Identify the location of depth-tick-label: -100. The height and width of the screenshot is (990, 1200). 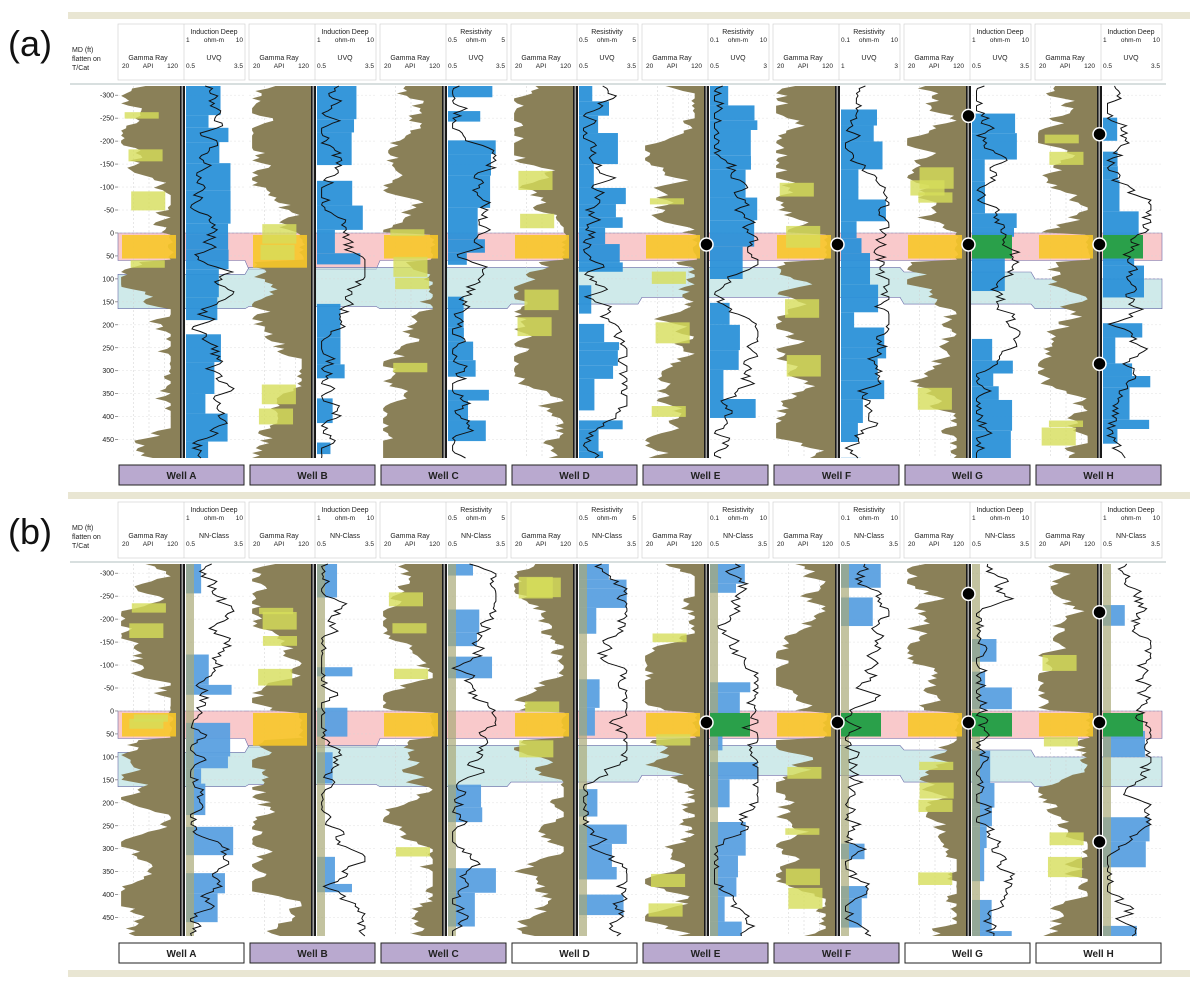
(107, 188).